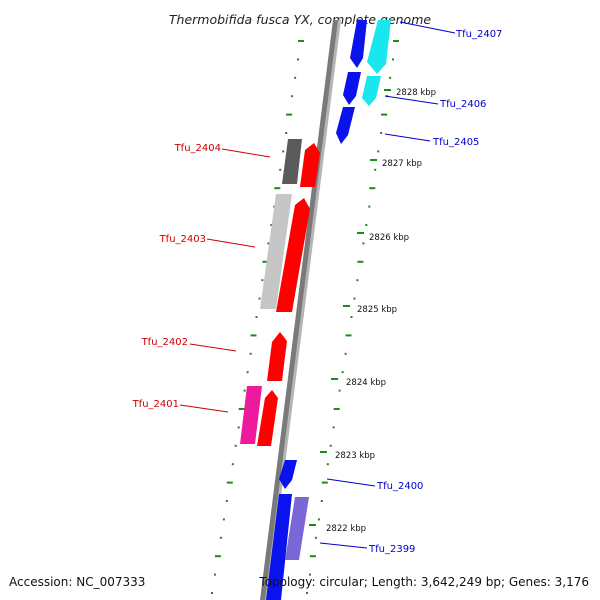 Image resolution: width=600 pixels, height=600 pixels. What do you see at coordinates (377, 310) in the screenshot?
I see `scale-label-2825: 2825 kbp` at bounding box center [377, 310].